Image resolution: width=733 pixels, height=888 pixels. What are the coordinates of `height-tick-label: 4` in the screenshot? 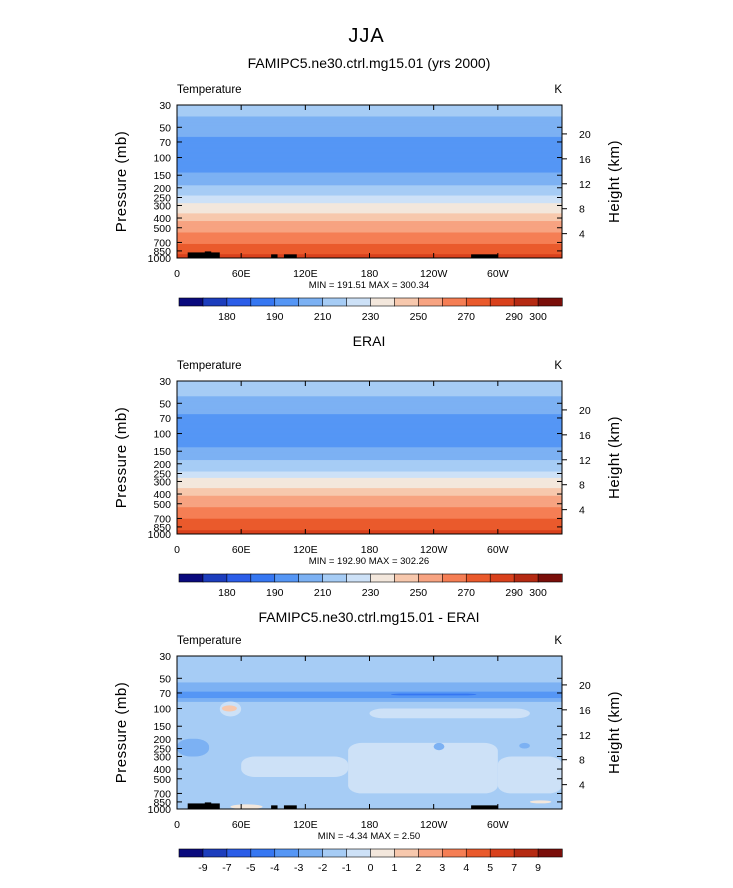 It's located at (582, 786).